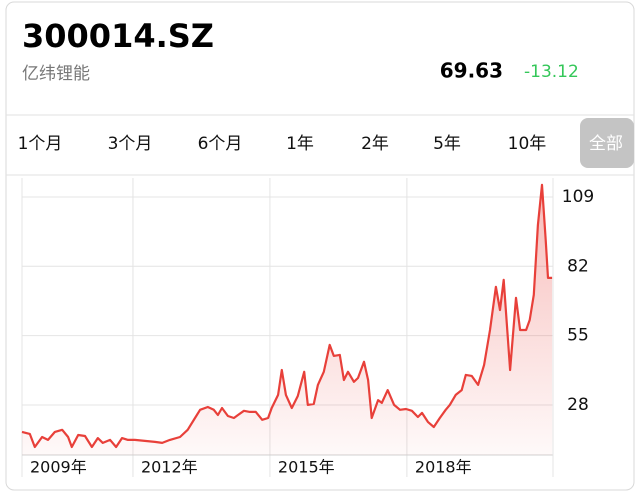 Image resolution: width=640 pixels, height=498 pixels. Describe the element at coordinates (527, 144) in the screenshot. I see `tab: 10年` at that location.